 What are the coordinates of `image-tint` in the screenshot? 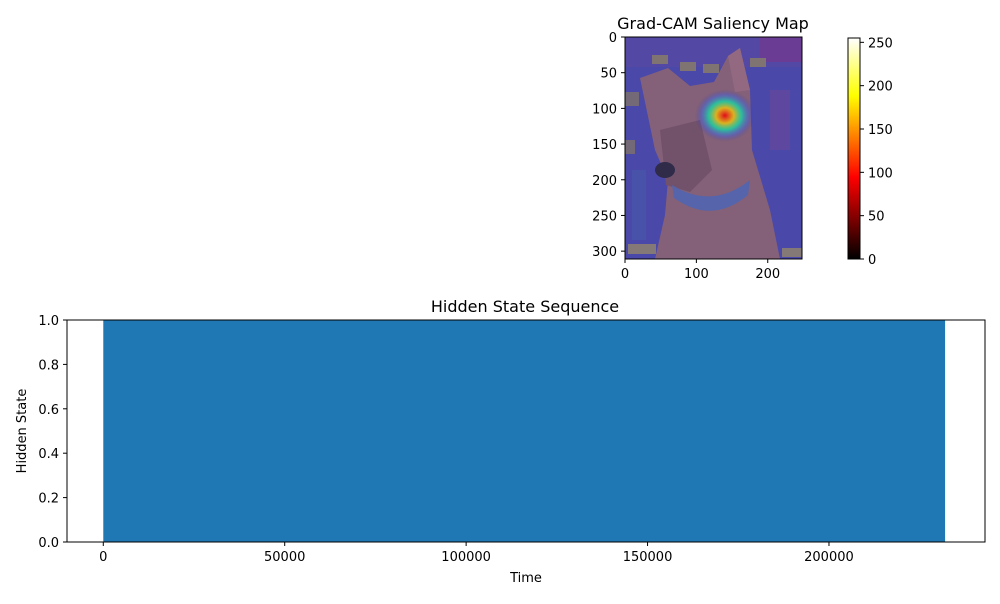 It's located at (713, 148).